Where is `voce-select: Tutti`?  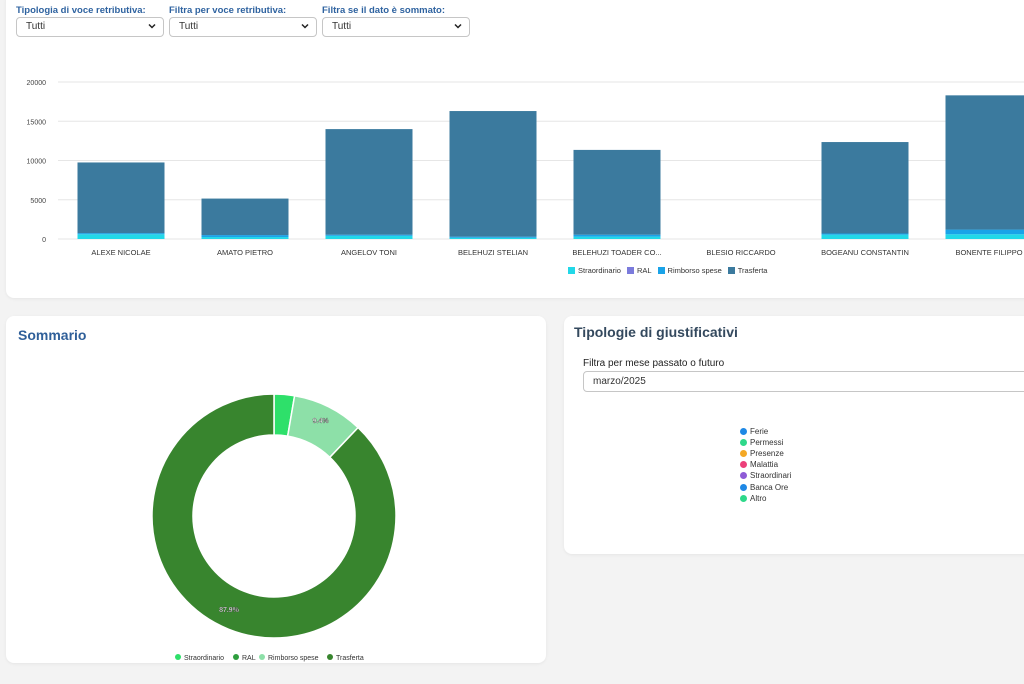
voce-select: Tutti is located at coordinates (243, 27).